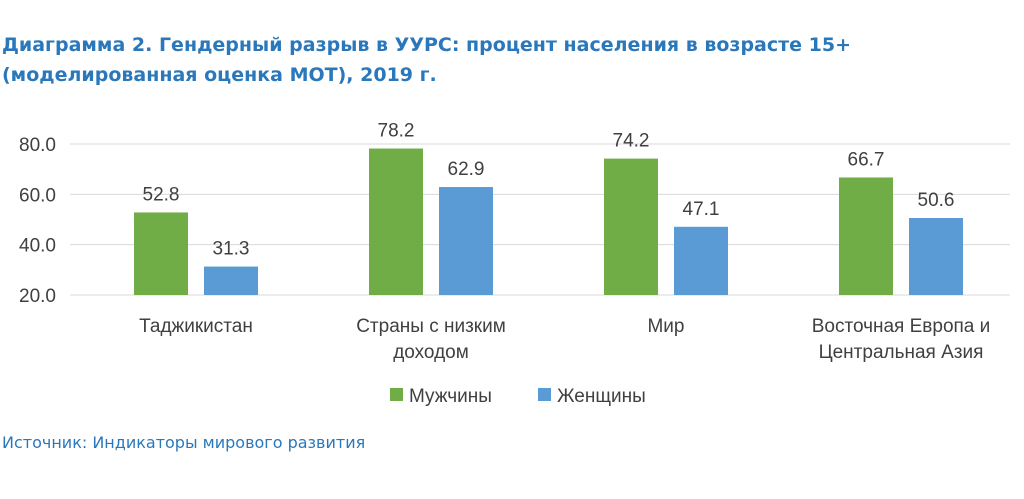 The height and width of the screenshot is (499, 1024). What do you see at coordinates (231, 249) in the screenshot?
I see `data-label: 31.3` at bounding box center [231, 249].